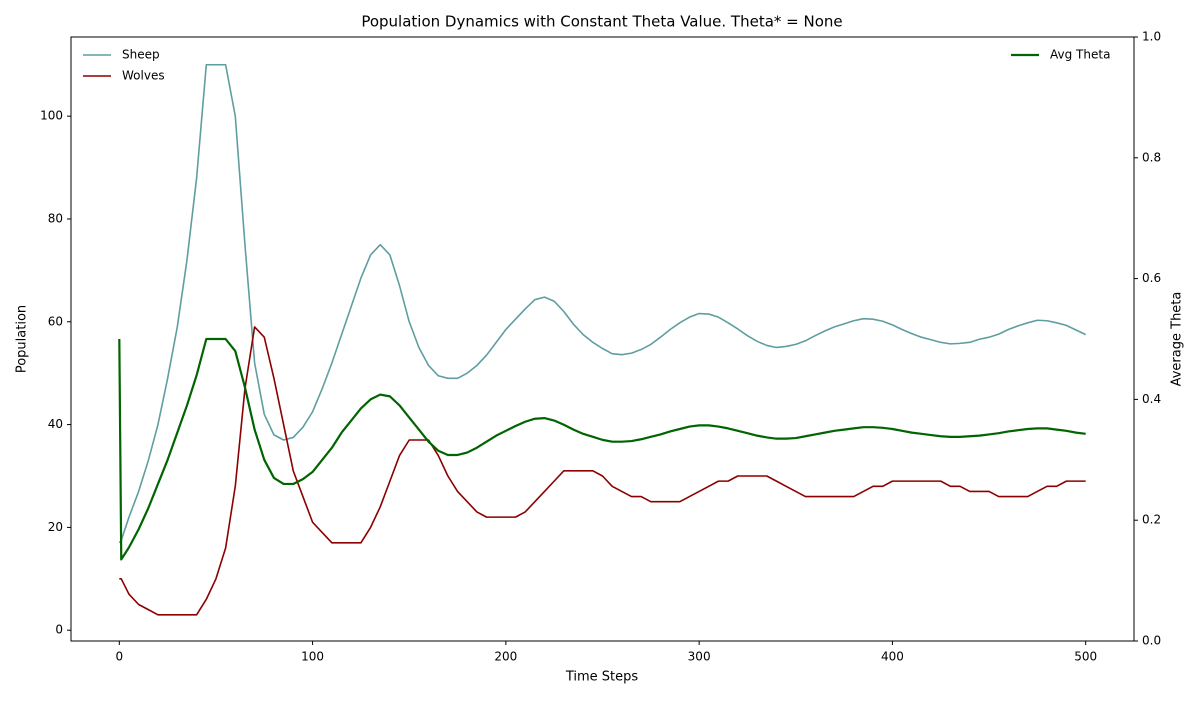 This screenshot has width=1200, height=704. I want to click on x-tick-label: 200, so click(505, 657).